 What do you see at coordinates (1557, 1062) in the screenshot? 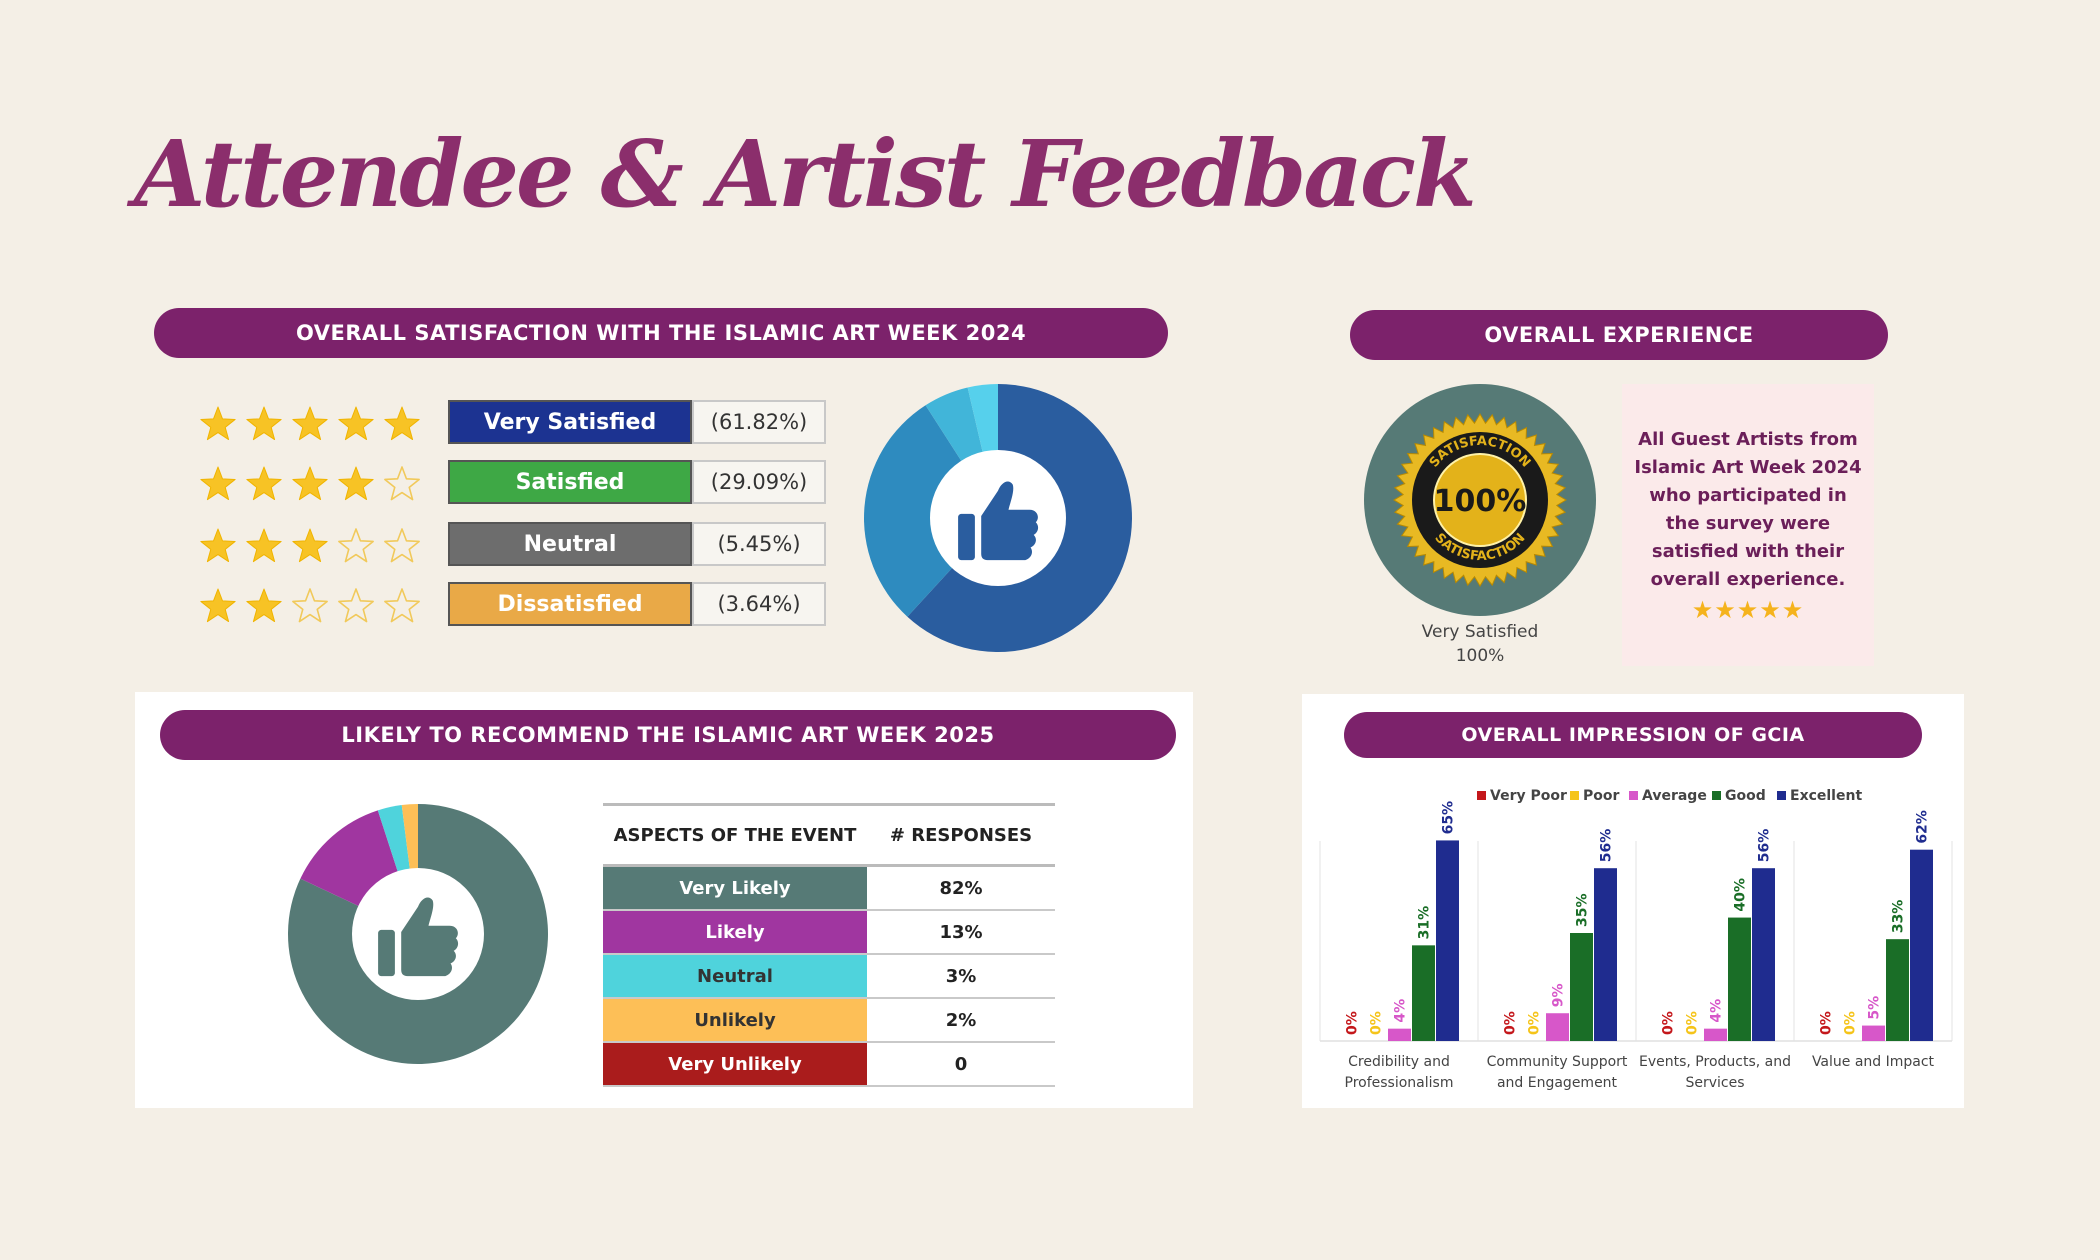
I see `category-label: Community Support` at bounding box center [1557, 1062].